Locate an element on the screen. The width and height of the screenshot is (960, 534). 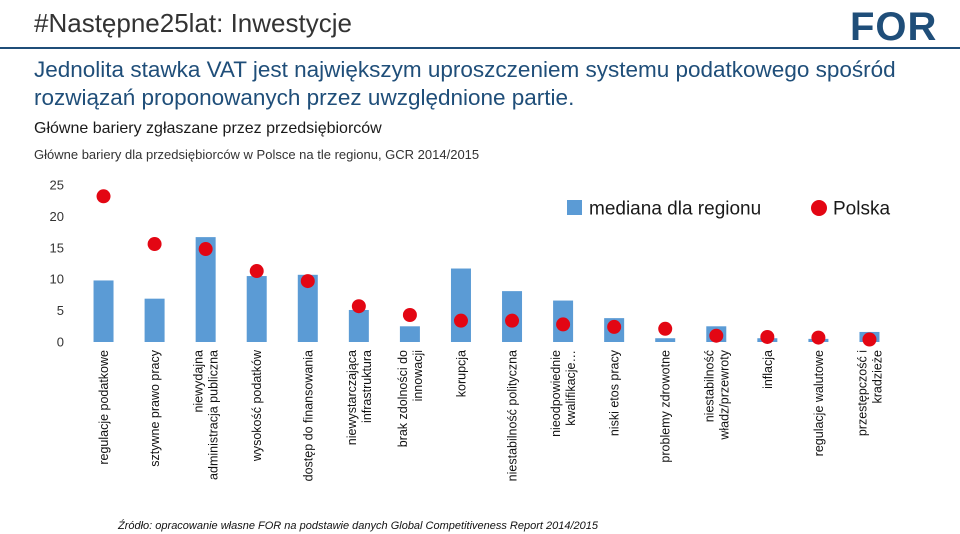
logo-text: FOR is located at coordinates (893, 25).